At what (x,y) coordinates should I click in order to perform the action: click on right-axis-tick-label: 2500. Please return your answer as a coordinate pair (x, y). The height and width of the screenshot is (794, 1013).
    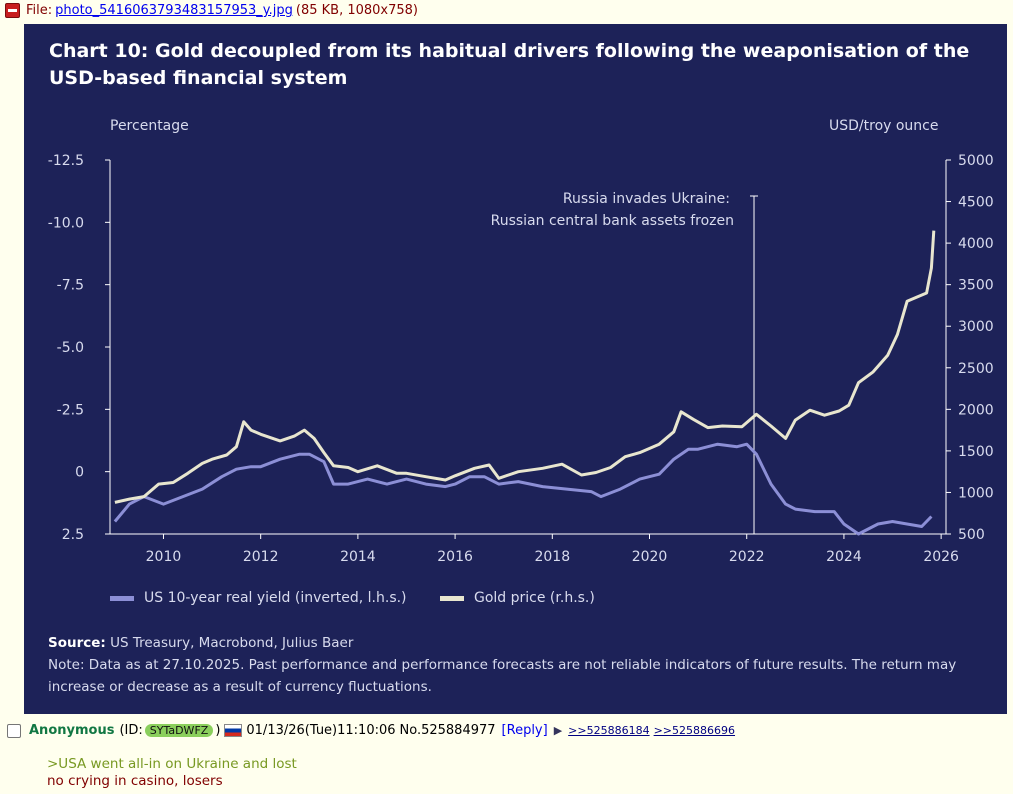
    Looking at the image, I should click on (976, 369).